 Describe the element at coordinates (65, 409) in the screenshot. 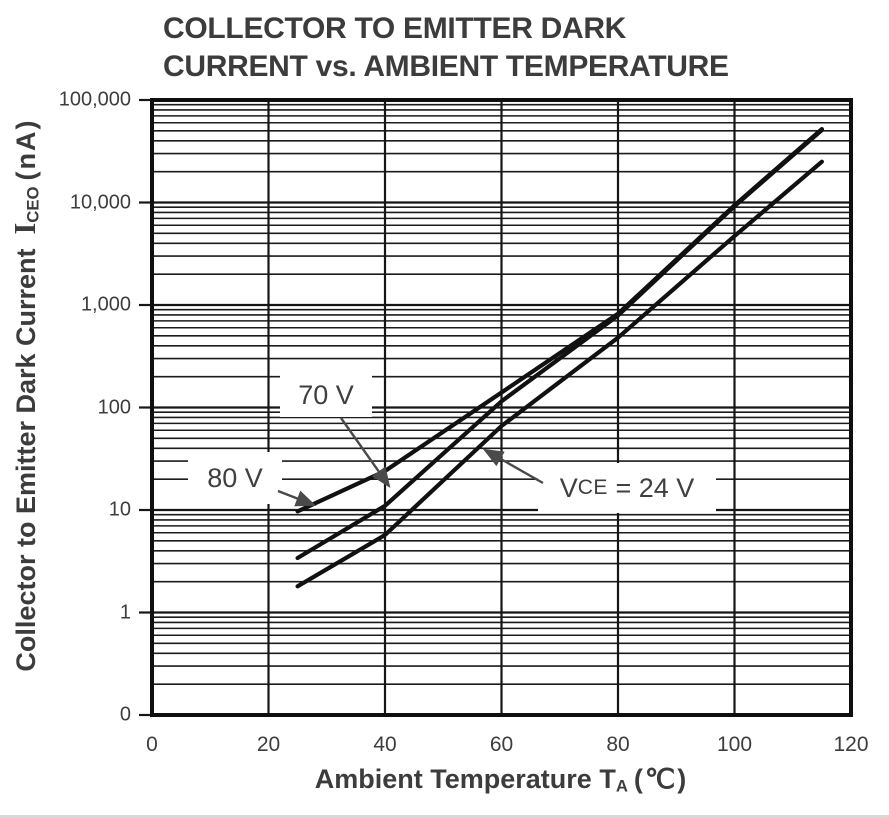

I see `y-axis-tick-labels: 100,000 10,000 1,000 100 10 1 0` at that location.